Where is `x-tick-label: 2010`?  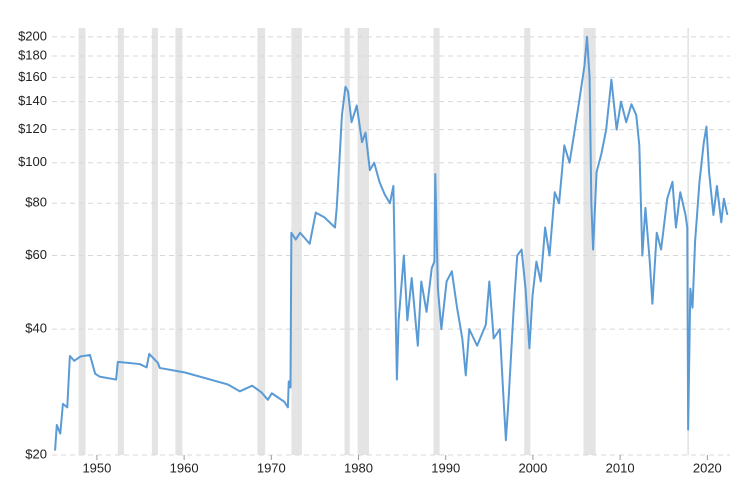
x-tick-label: 2010 is located at coordinates (620, 467).